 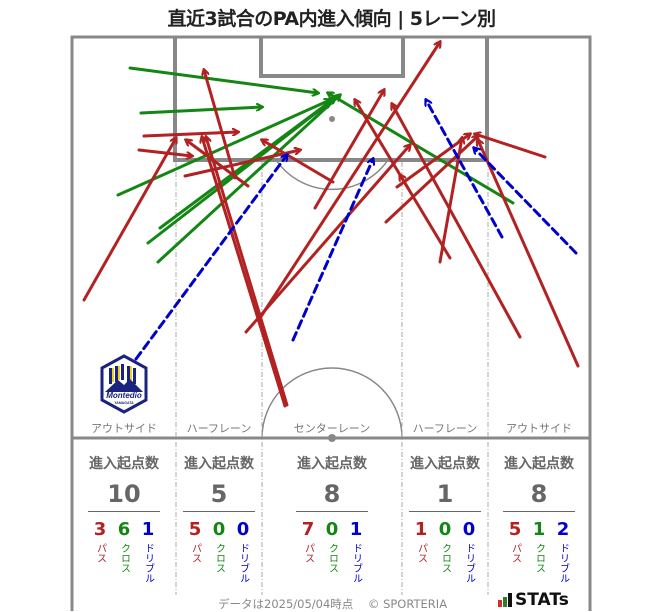 I want to click on team-logo-icon: Montedio YAMAGATA, so click(x=124, y=384).